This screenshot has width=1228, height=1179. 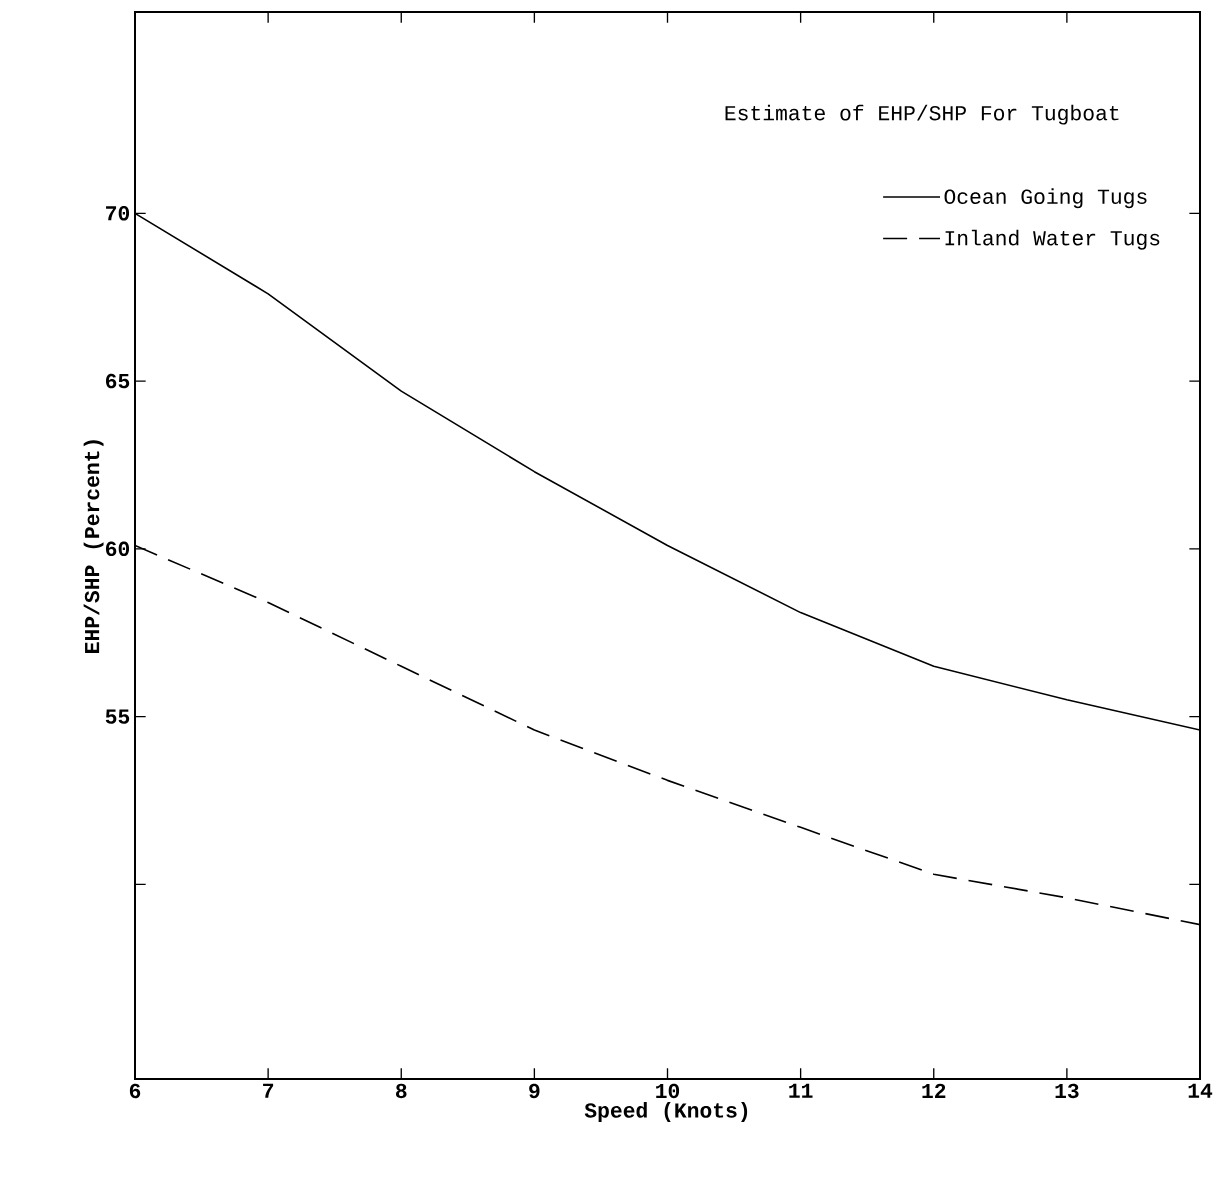 I want to click on x-tick-label: 9, so click(x=534, y=1091).